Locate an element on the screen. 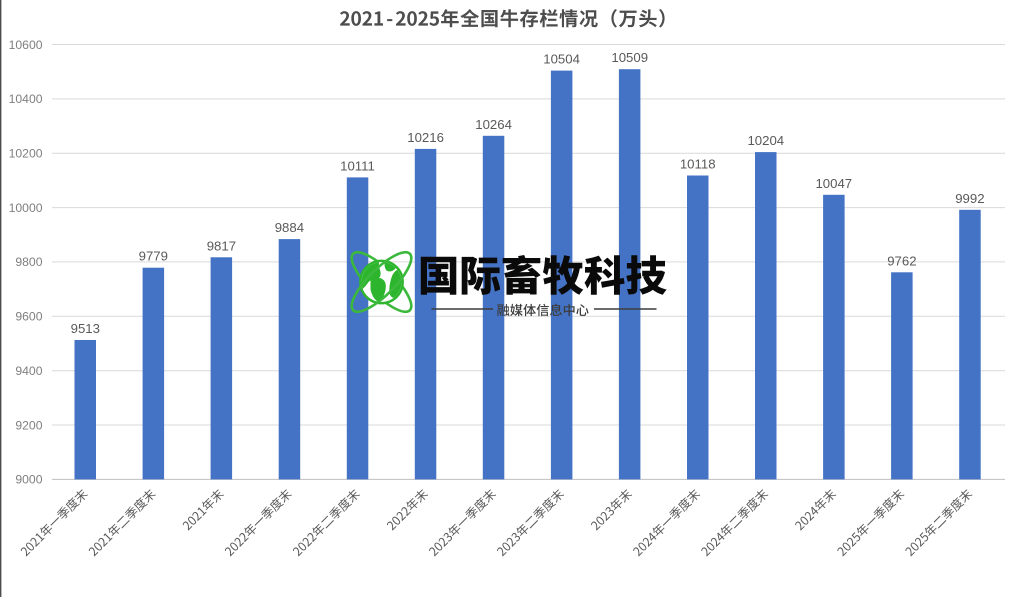 This screenshot has width=1016, height=602. svg-text: 10000 is located at coordinates (26, 208).